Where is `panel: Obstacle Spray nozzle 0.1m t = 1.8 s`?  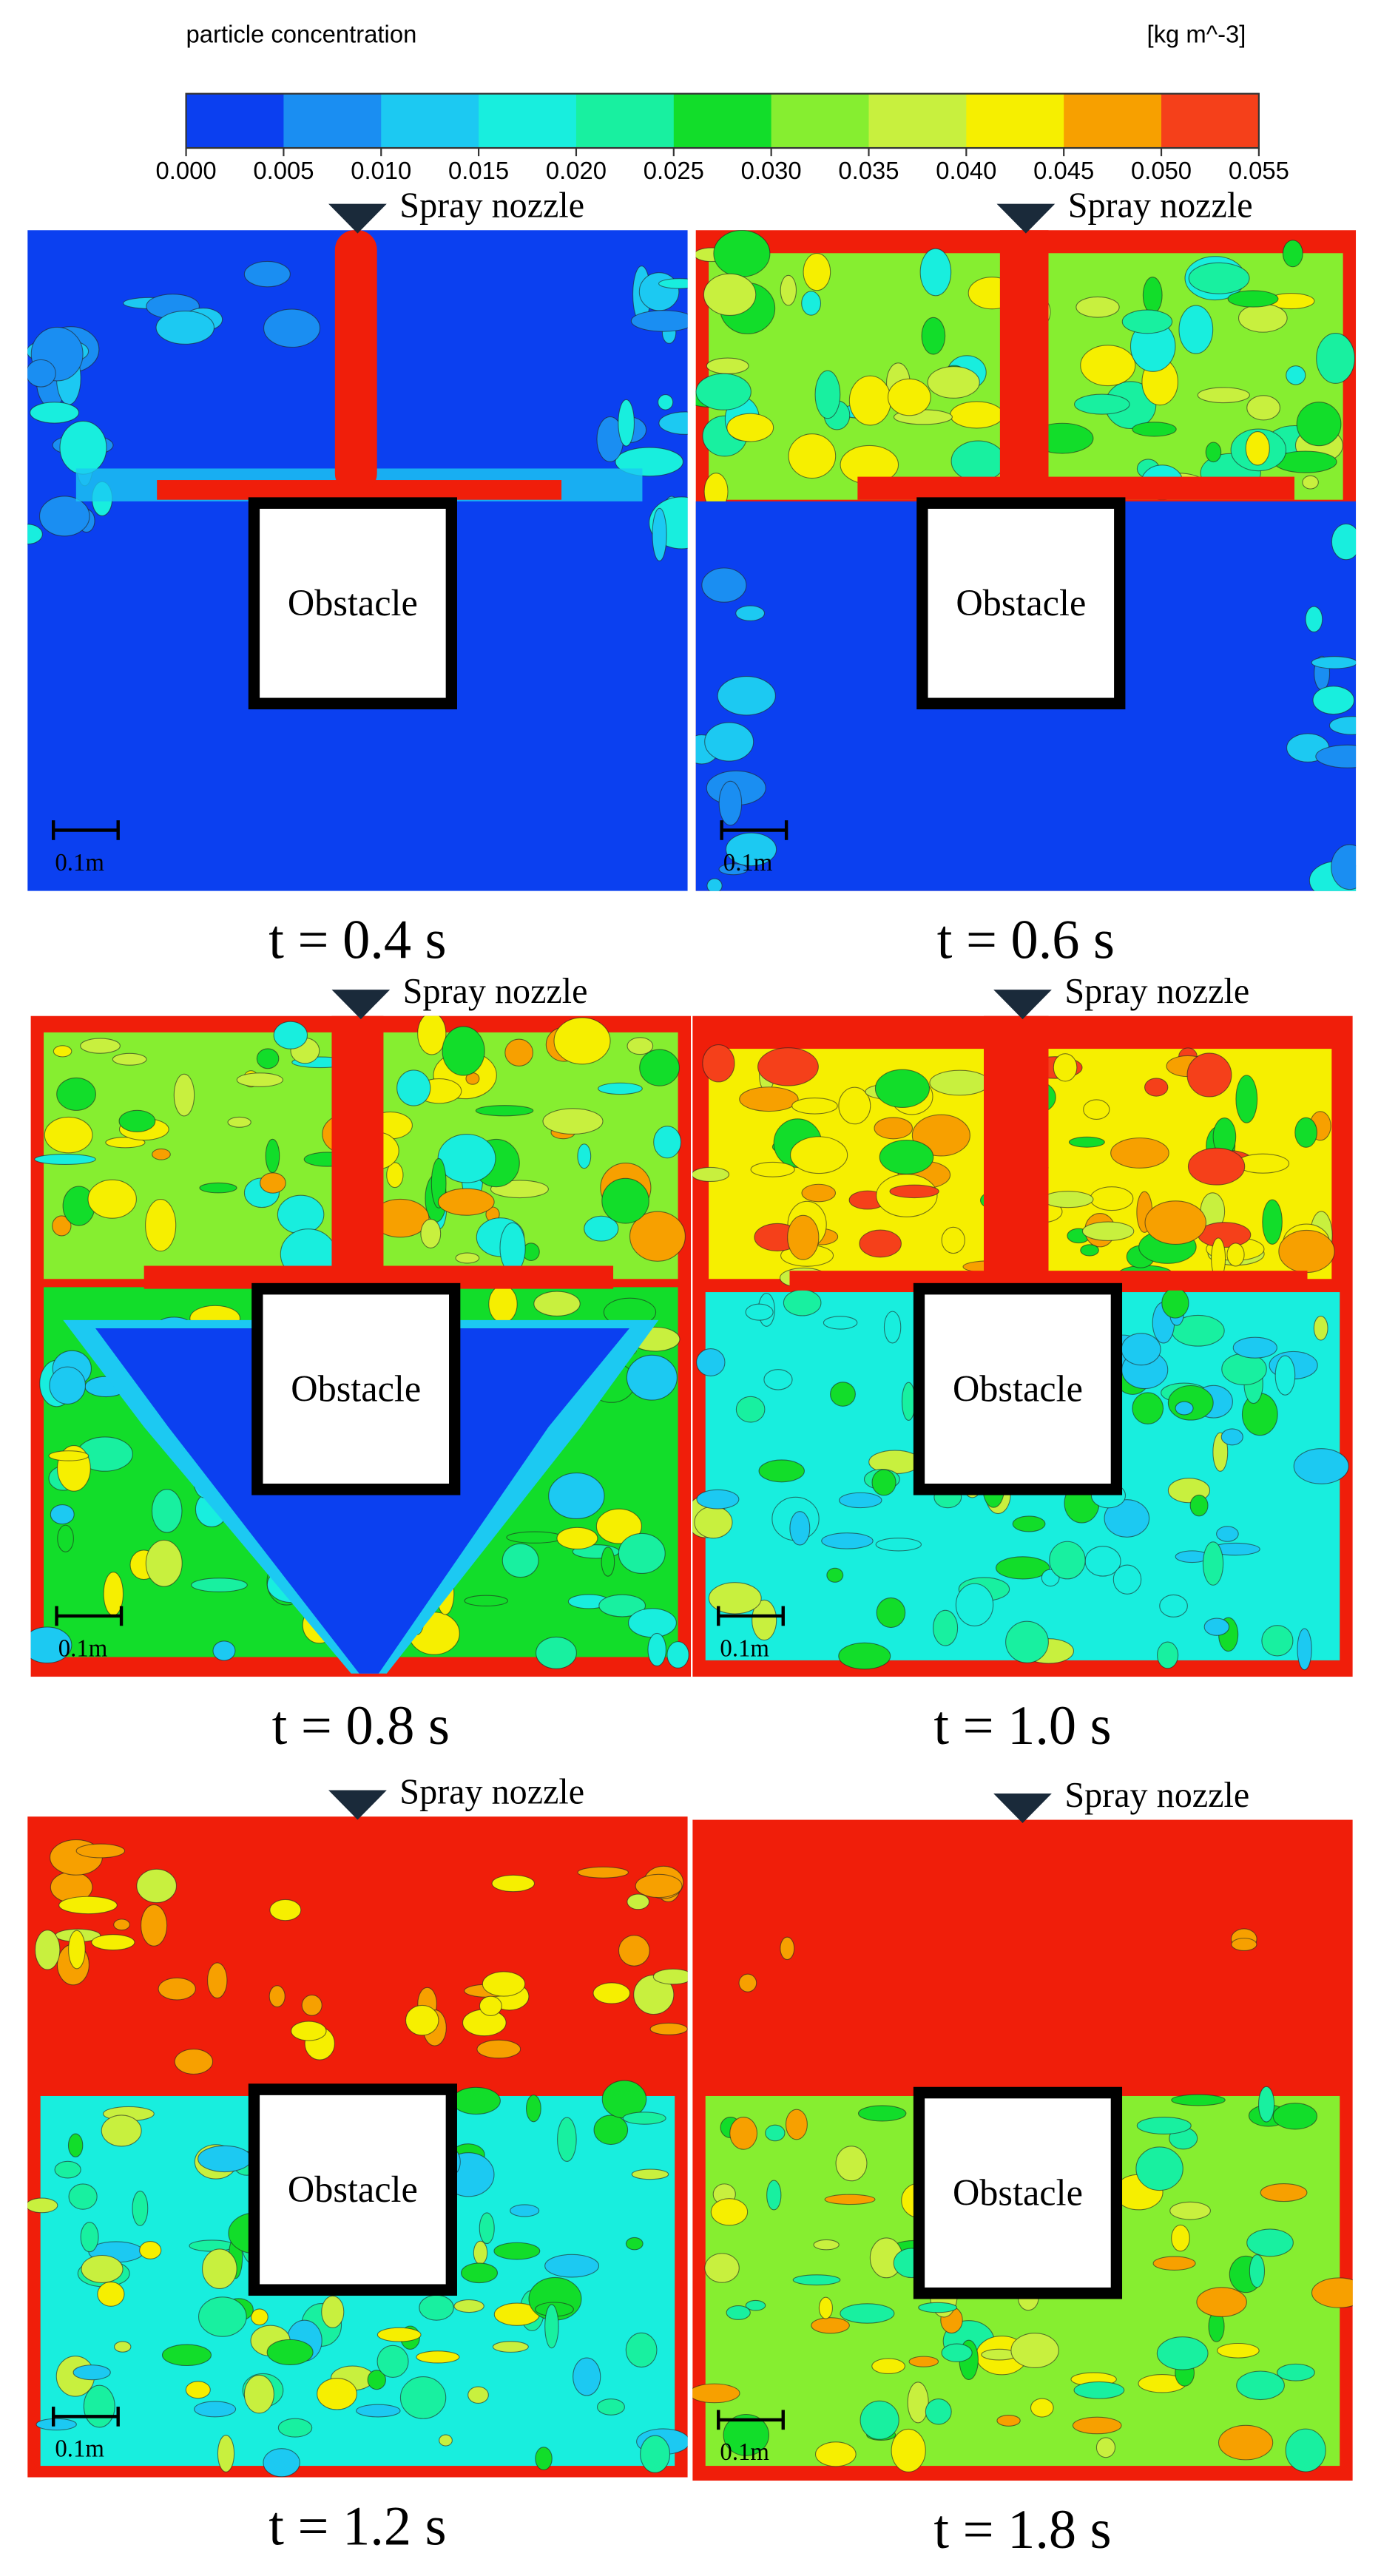 panel: Obstacle Spray nozzle 0.1m t = 1.8 s is located at coordinates (1022, 2168).